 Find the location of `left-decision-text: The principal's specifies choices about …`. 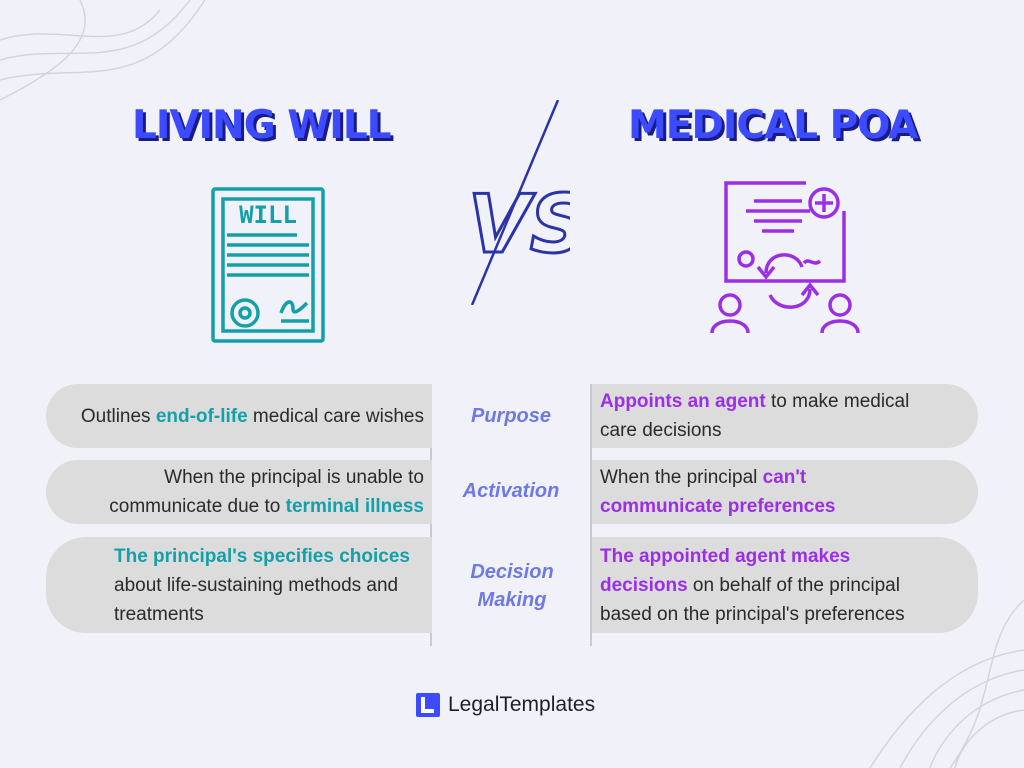

left-decision-text: The principal's specifies choices about … is located at coordinates (269, 585).